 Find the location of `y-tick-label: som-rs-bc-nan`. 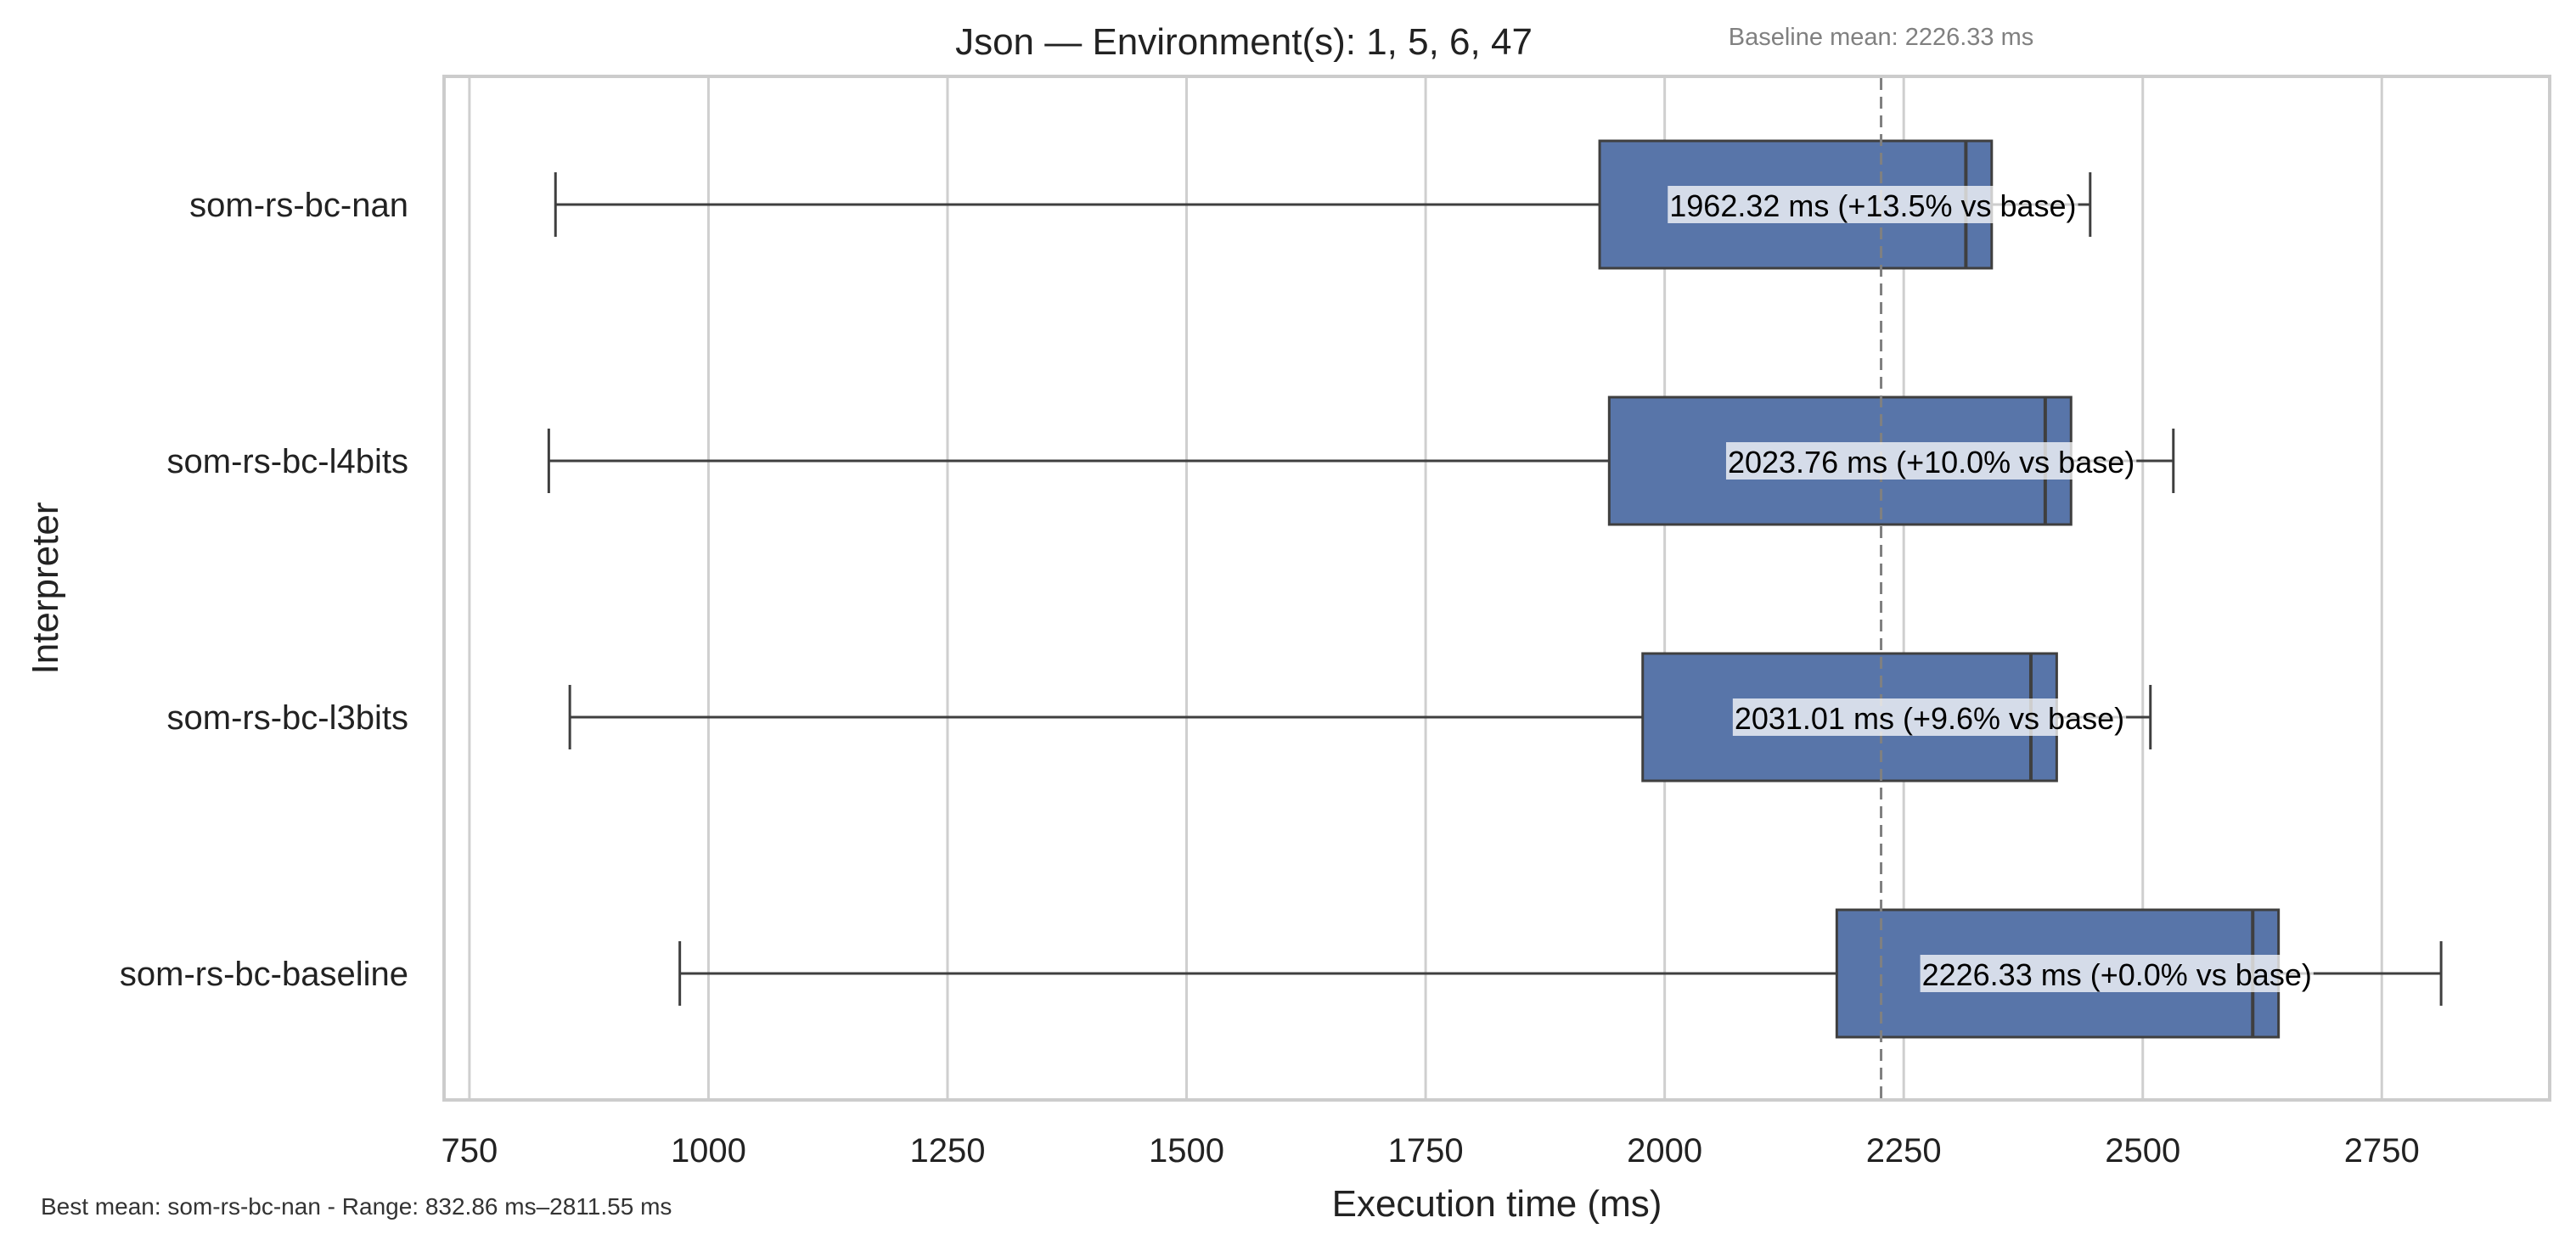

y-tick-label: som-rs-bc-nan is located at coordinates (298, 206).